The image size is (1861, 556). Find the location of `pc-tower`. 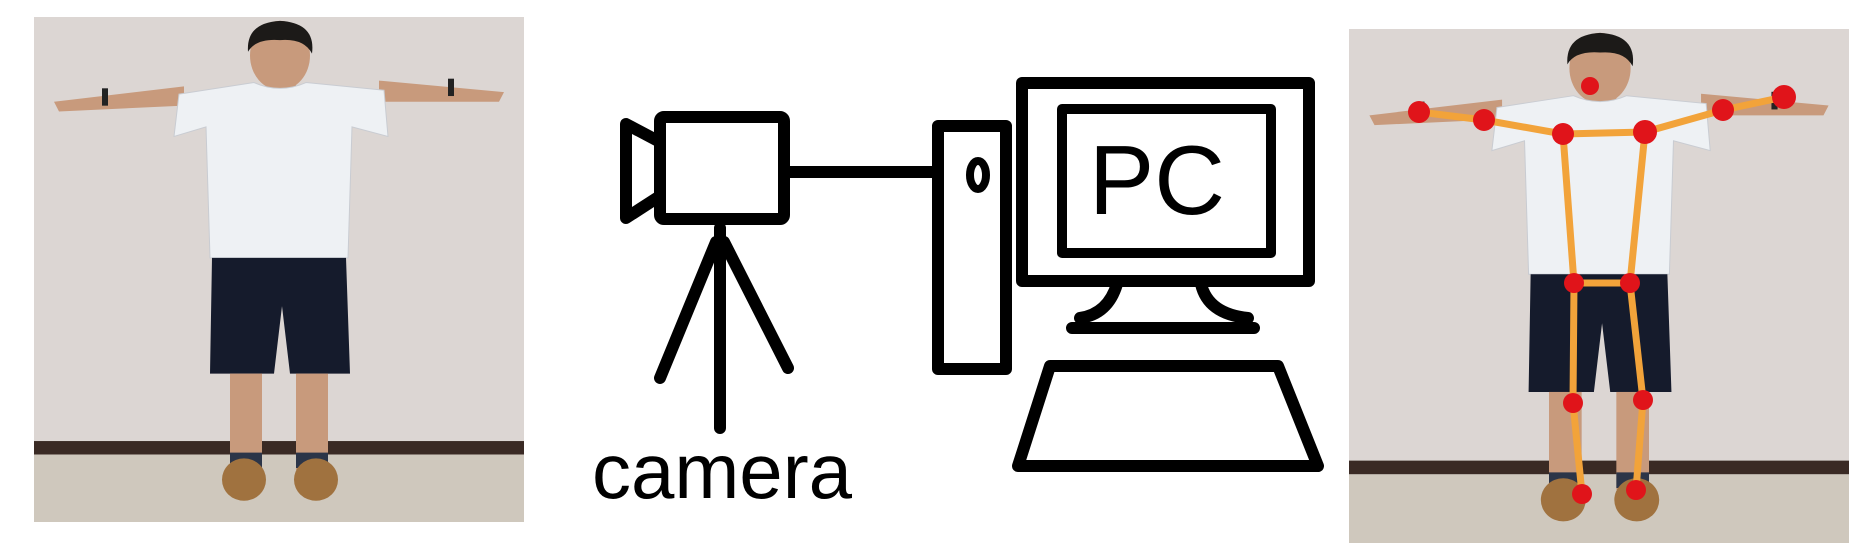

pc-tower is located at coordinates (972, 247).